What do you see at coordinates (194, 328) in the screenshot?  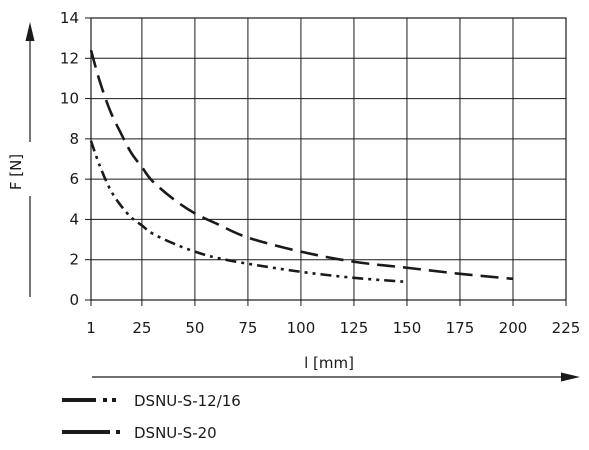 I see `x-tick-label: 50` at bounding box center [194, 328].